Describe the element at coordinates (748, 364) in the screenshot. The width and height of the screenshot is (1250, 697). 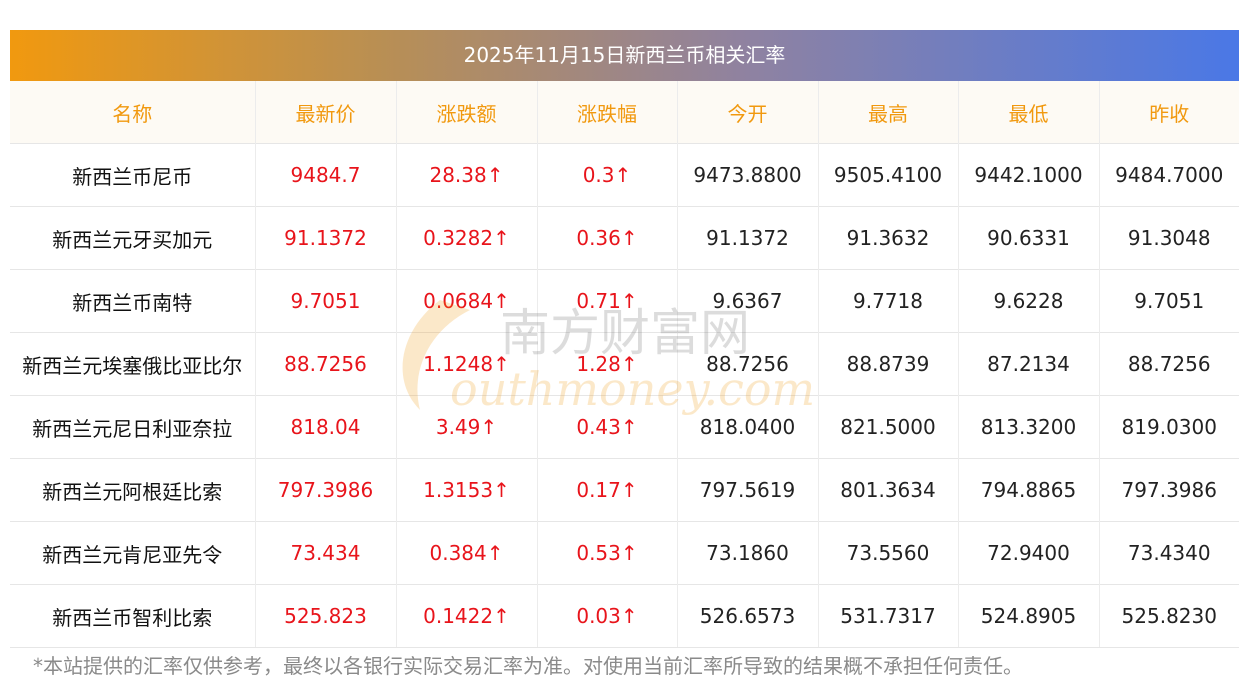
I see `open-price-cell: 88.7256` at that location.